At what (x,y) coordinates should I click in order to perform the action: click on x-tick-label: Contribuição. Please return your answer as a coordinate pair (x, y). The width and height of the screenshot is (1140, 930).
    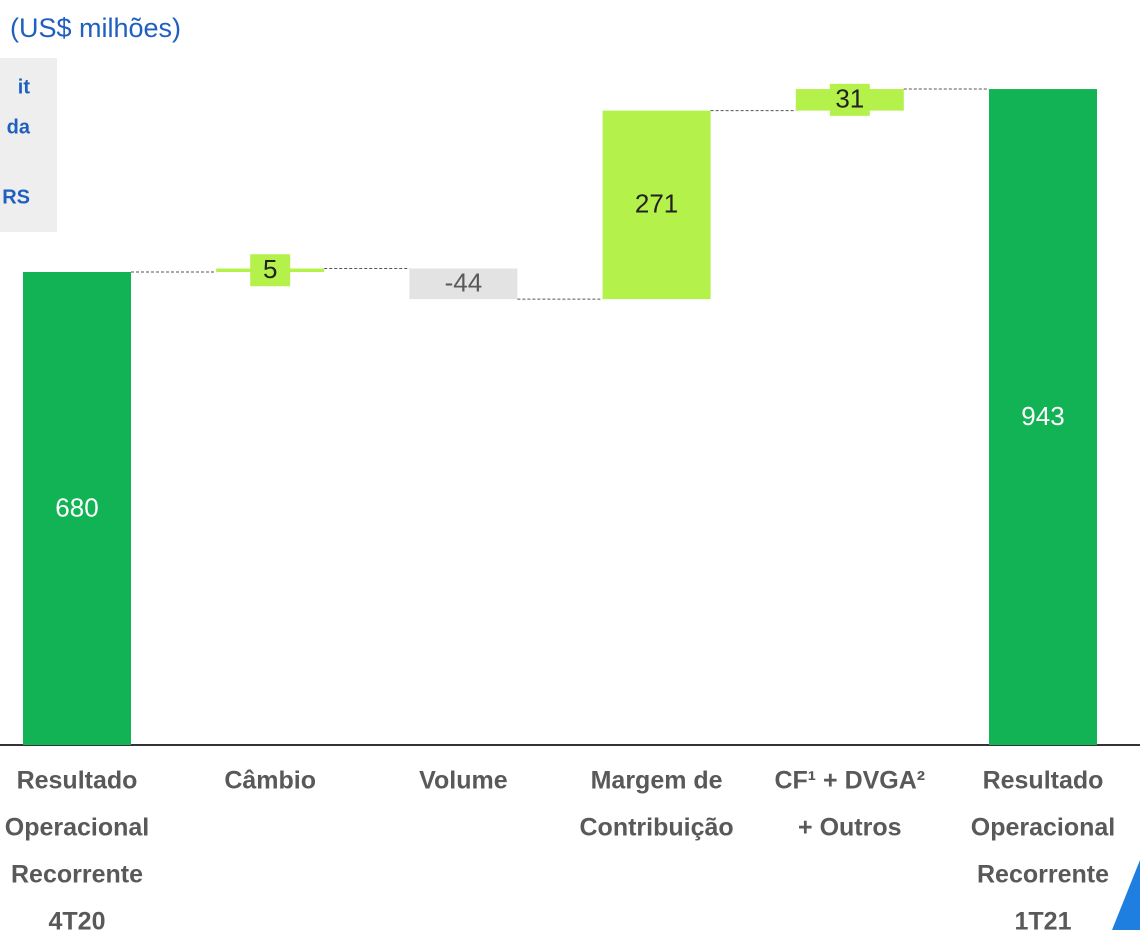
    Looking at the image, I should click on (657, 828).